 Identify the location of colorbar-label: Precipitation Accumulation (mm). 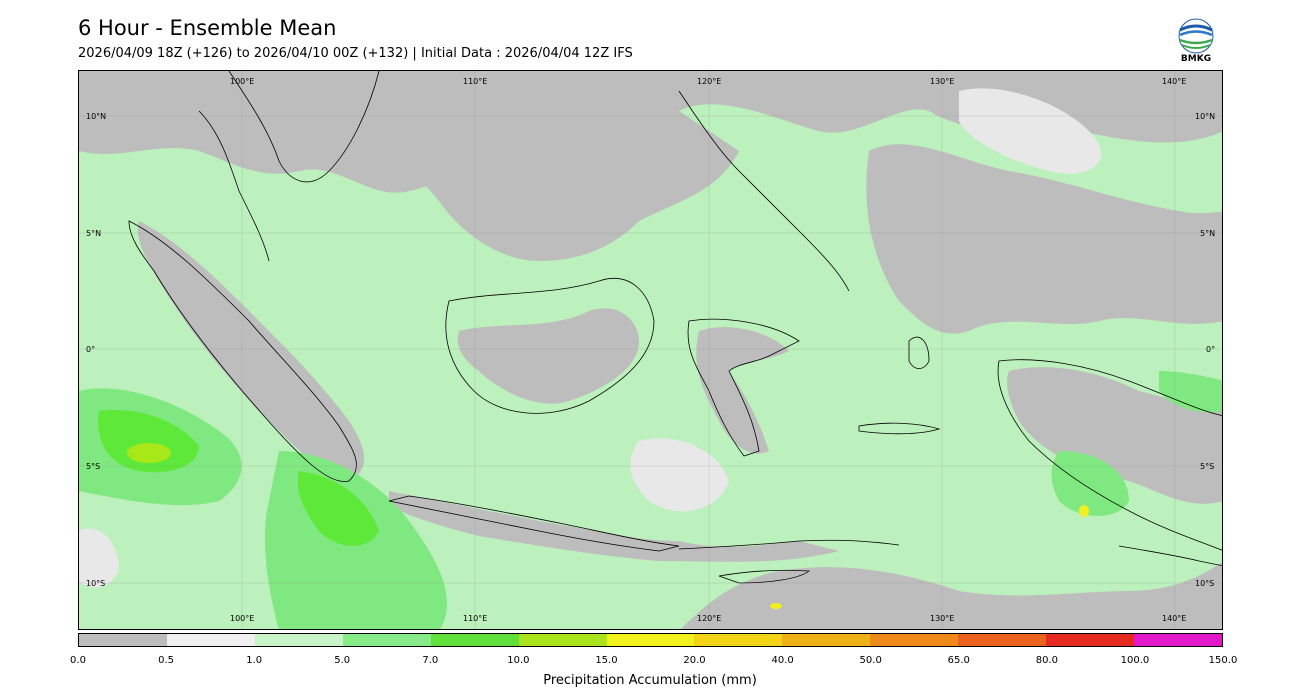
(650, 680).